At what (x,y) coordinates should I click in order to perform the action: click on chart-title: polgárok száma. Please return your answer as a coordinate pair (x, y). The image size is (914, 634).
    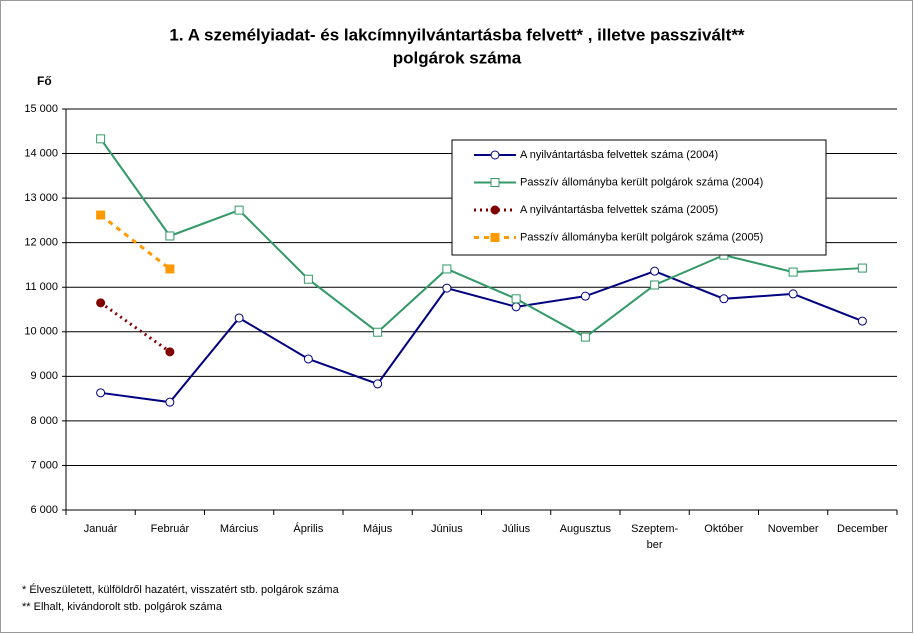
    Looking at the image, I should click on (457, 57).